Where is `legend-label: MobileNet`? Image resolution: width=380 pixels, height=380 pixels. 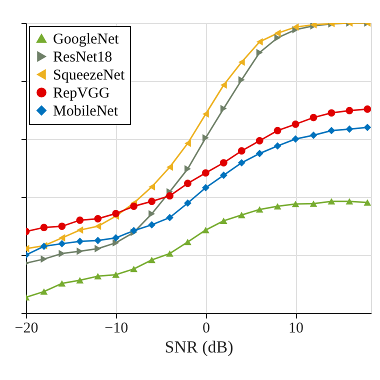
legend-label: MobileNet is located at coordinates (86, 112).